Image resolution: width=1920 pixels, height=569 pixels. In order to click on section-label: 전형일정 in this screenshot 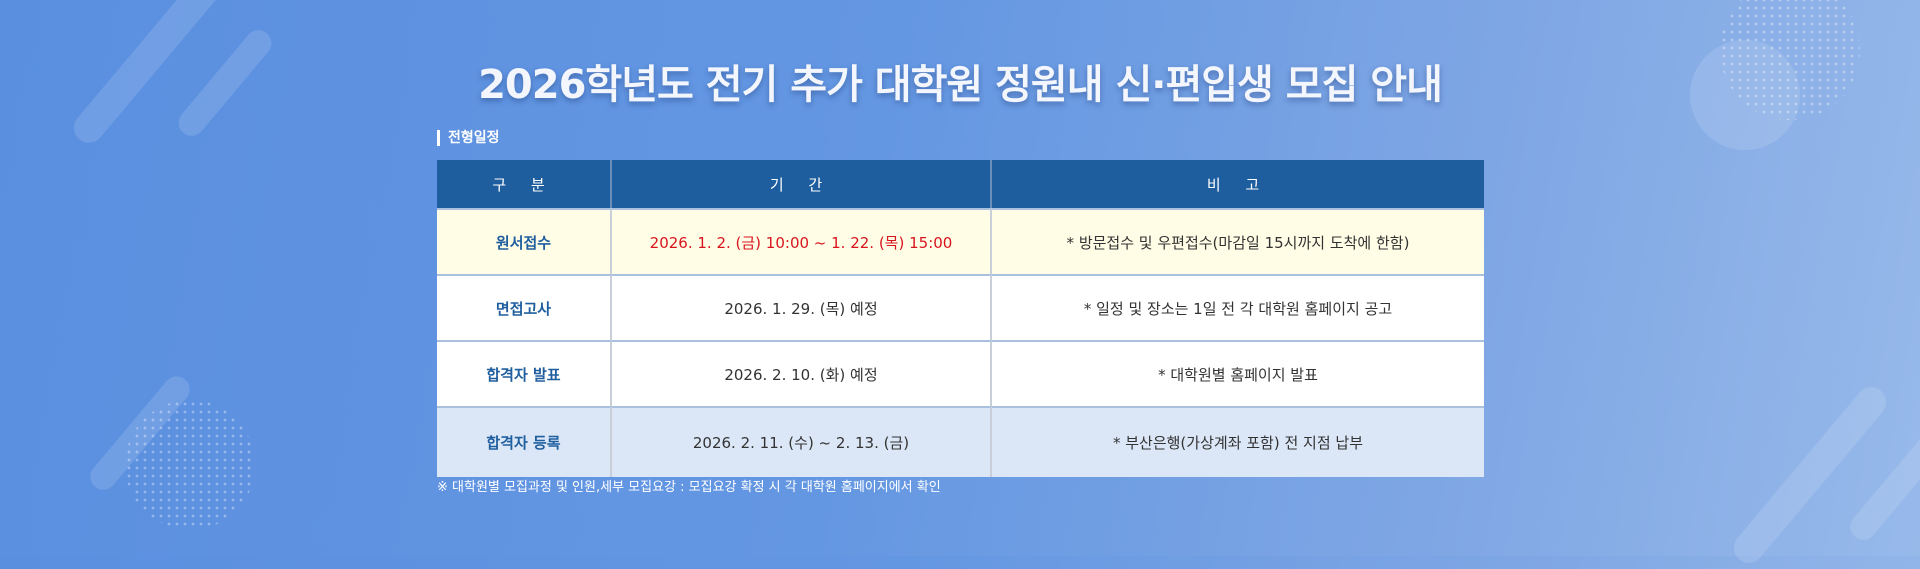, I will do `click(468, 138)`.